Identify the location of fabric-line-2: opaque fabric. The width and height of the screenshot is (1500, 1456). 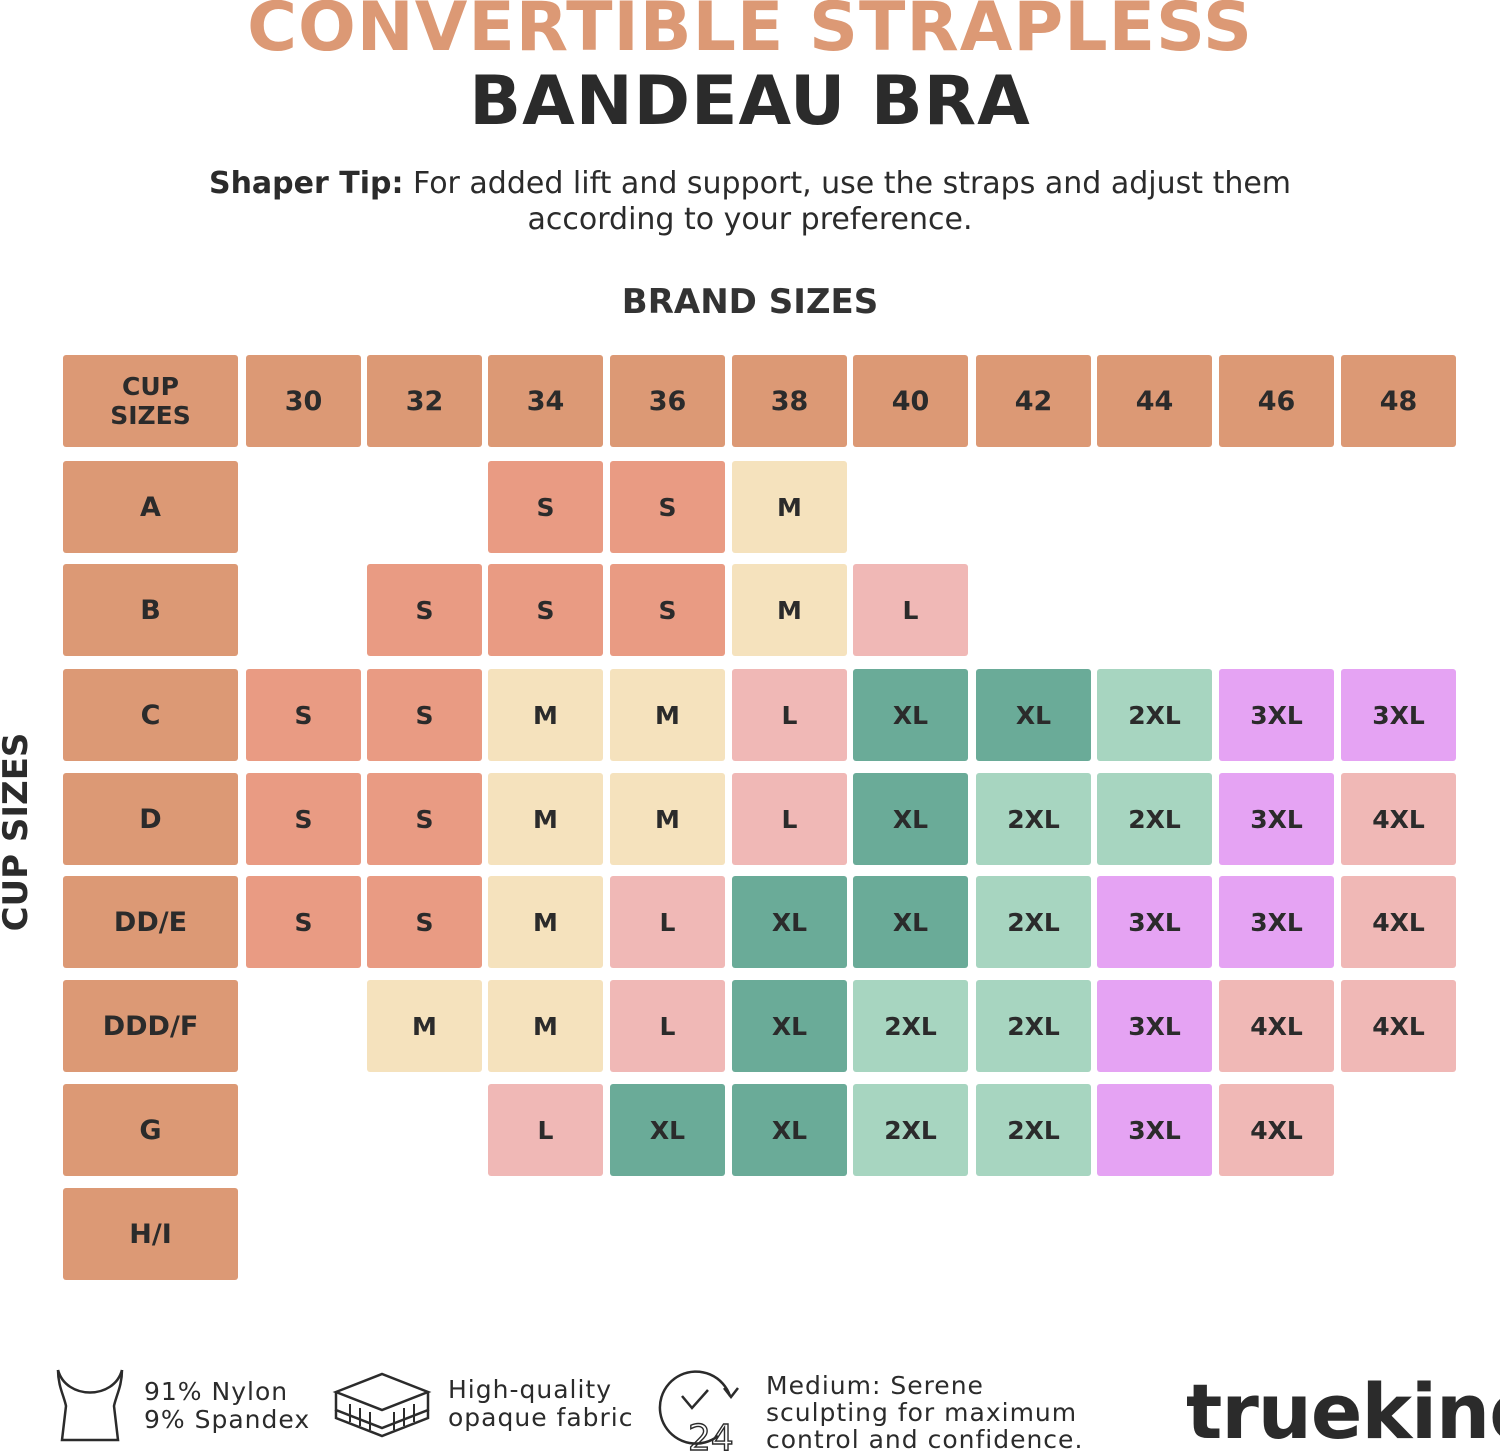
(541, 1417).